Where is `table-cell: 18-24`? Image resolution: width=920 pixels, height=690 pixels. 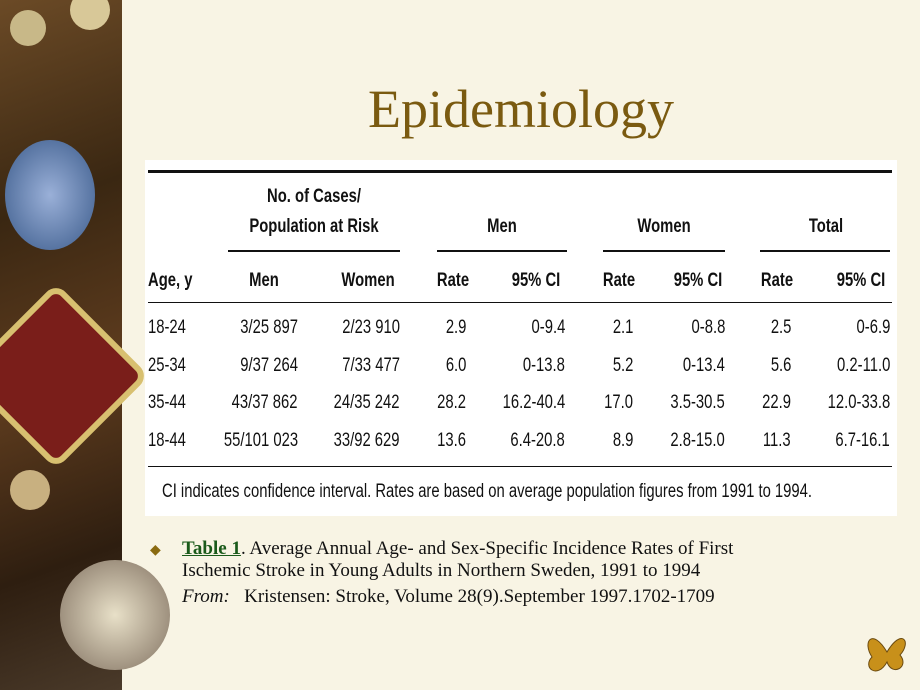
table-cell: 18-24 is located at coordinates (167, 327).